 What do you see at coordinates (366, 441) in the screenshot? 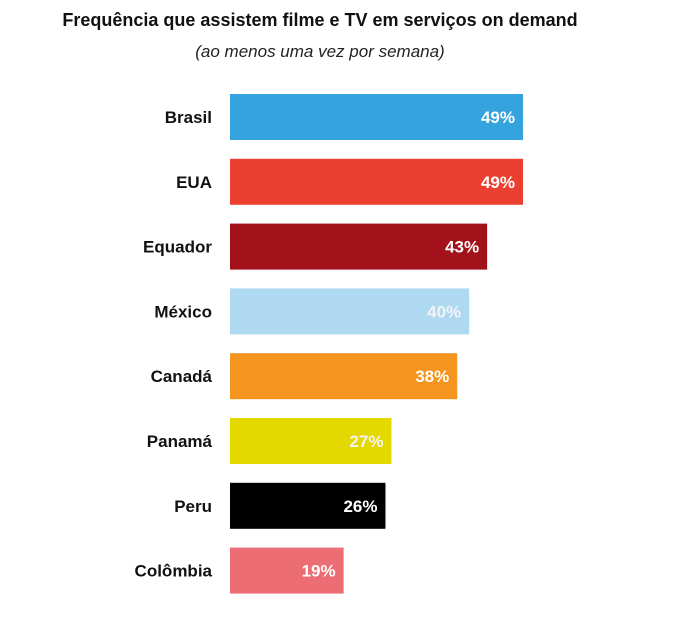
I see `value-label-panama: 27%` at bounding box center [366, 441].